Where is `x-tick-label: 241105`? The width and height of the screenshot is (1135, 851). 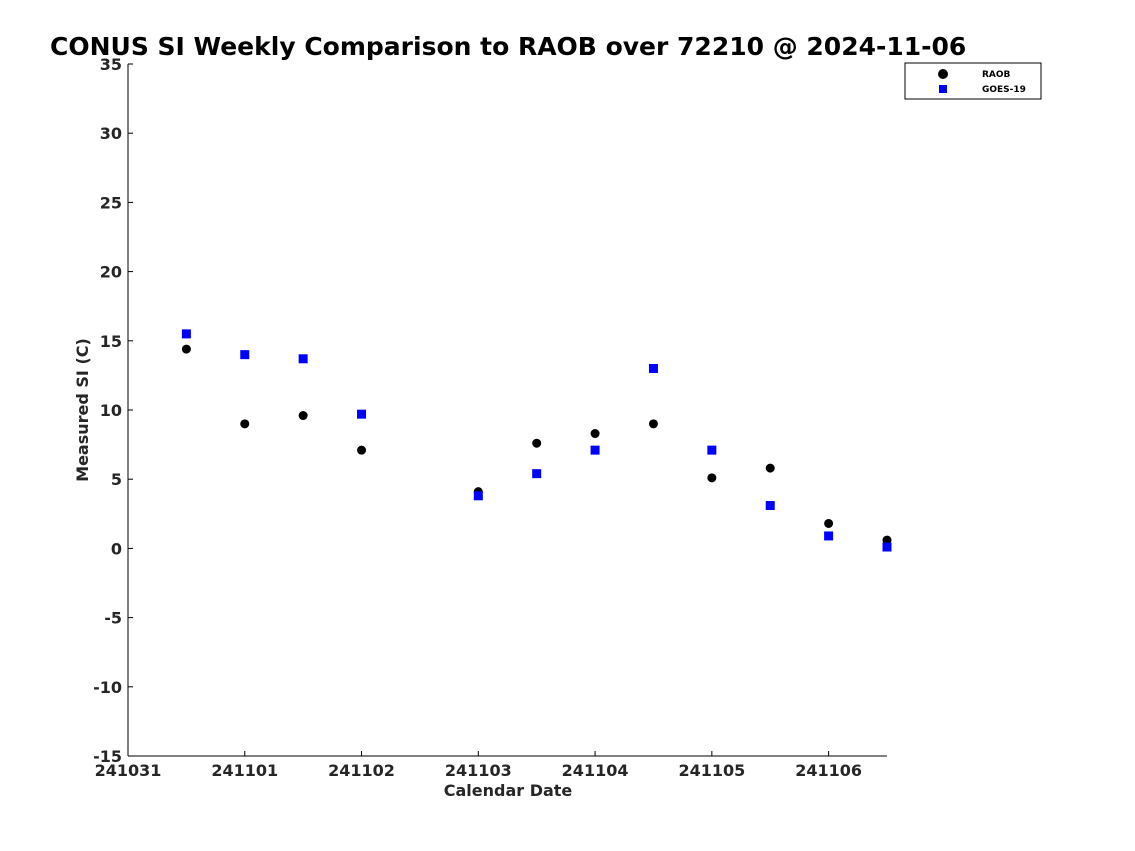 x-tick-label: 241105 is located at coordinates (711, 770).